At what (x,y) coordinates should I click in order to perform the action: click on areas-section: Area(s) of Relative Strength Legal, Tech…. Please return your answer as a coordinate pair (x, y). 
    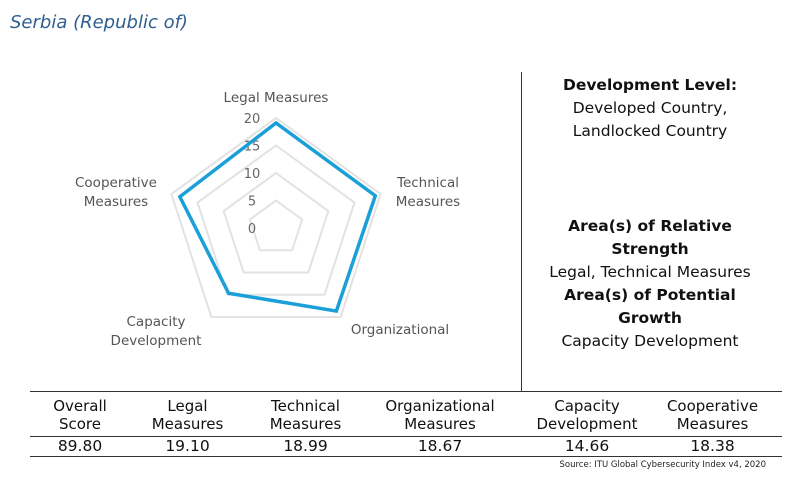
    Looking at the image, I should click on (650, 284).